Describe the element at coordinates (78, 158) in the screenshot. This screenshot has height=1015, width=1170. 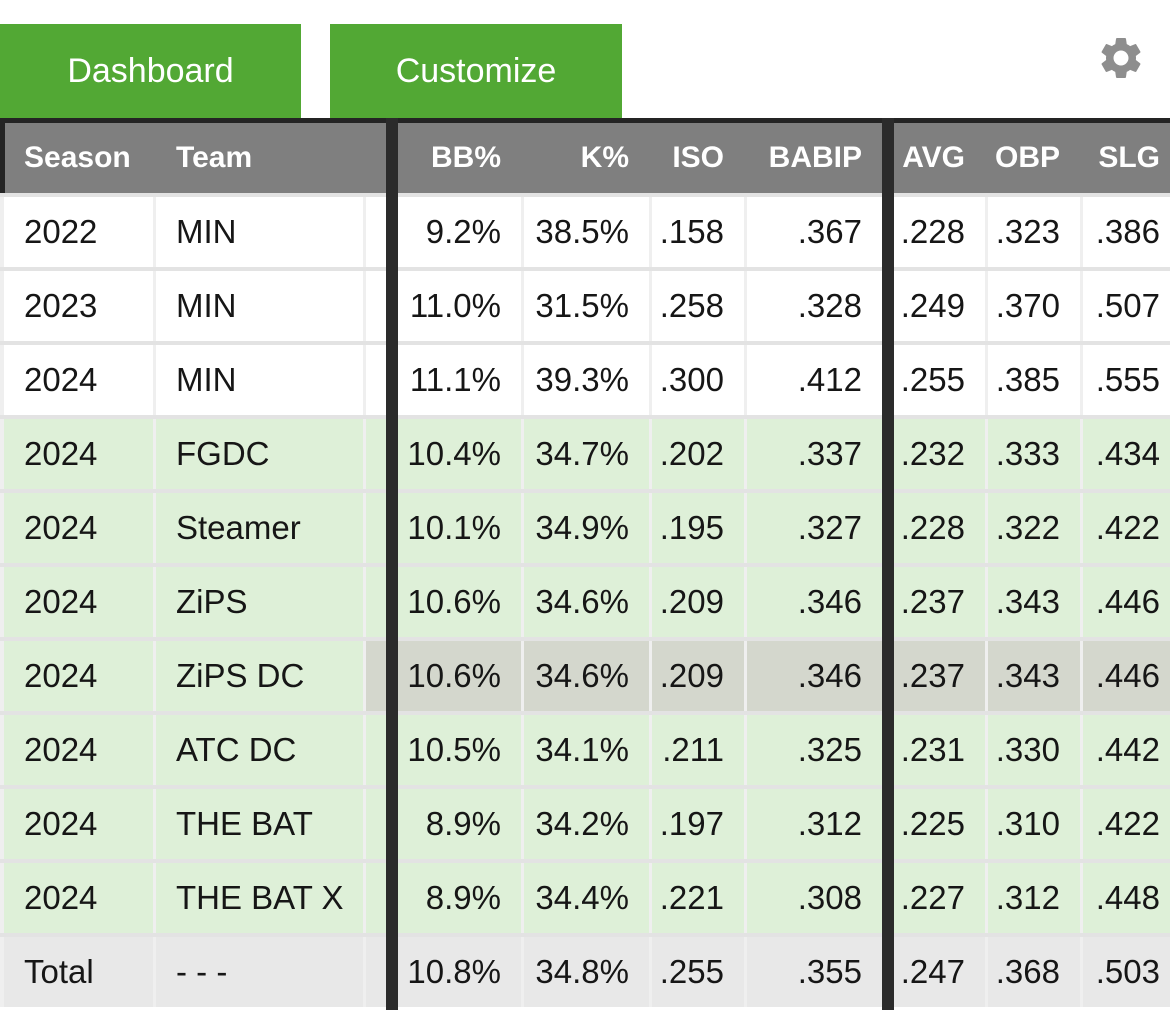
I see `header-season: Season` at that location.